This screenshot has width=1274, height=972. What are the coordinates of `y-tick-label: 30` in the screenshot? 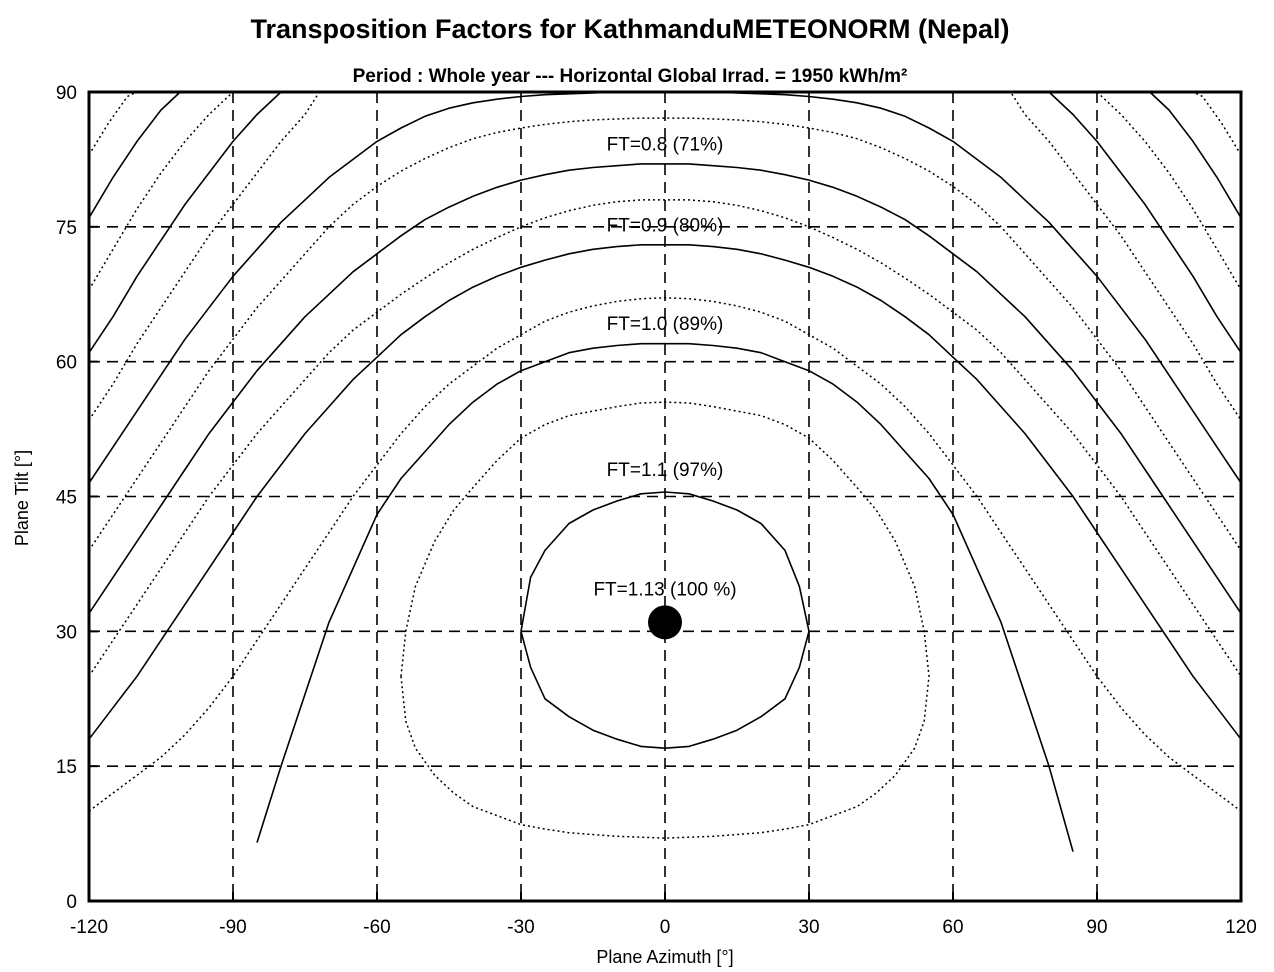 It's located at (66, 632).